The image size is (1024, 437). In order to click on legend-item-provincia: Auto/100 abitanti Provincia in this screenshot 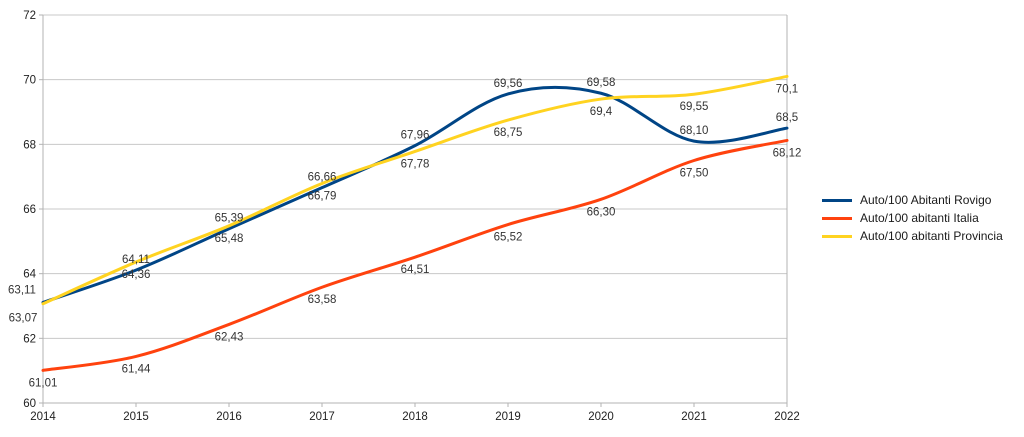, I will do `click(912, 236)`.